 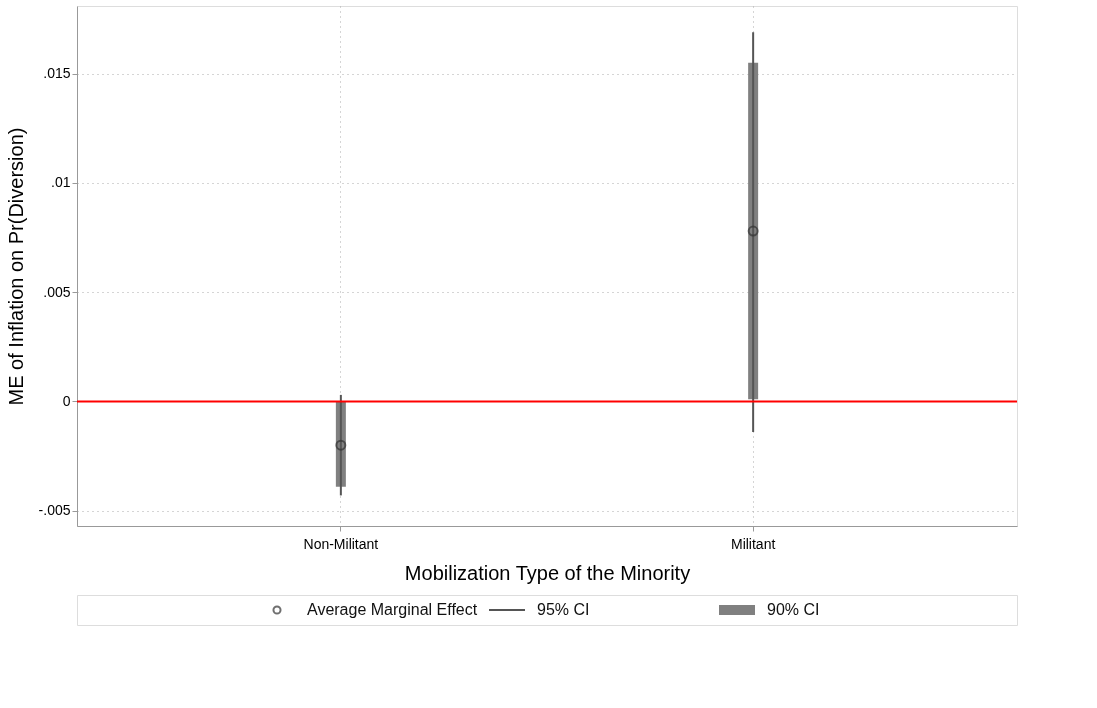 I want to click on x-tick-label: Militant, so click(x=753, y=543).